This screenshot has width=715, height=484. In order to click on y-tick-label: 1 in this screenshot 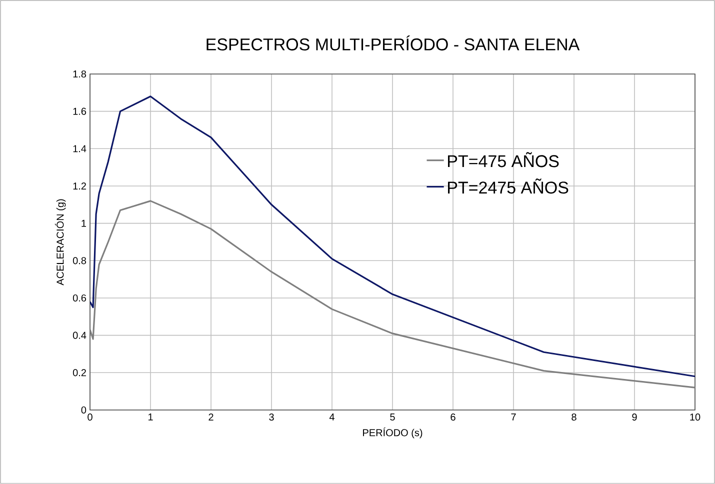, I will do `click(84, 223)`.